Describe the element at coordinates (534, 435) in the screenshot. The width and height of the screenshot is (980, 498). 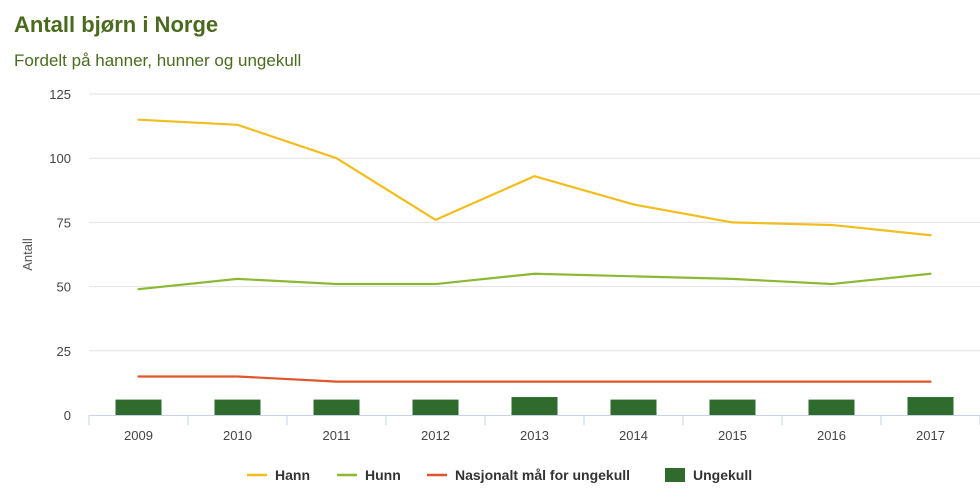
I see `x-tick-label: 2013` at that location.